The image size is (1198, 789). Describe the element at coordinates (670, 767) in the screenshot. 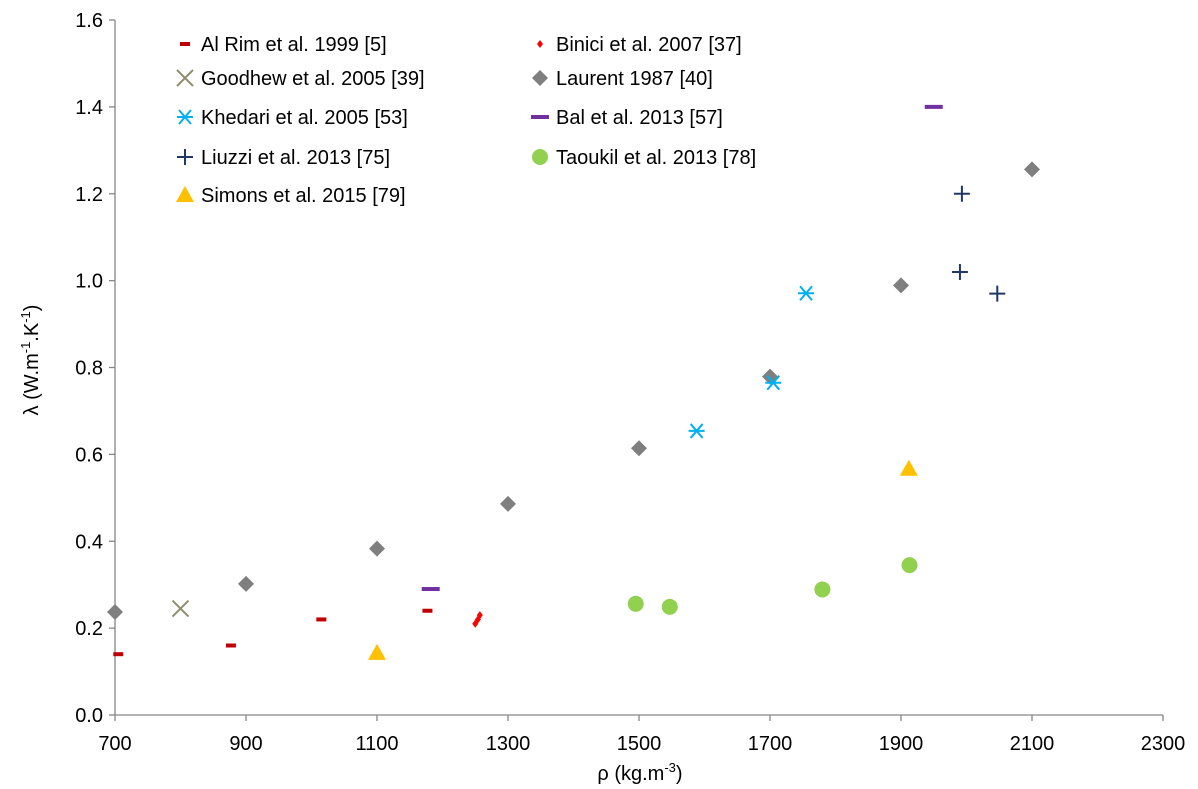

I see `axis-title-superscript: -3` at that location.